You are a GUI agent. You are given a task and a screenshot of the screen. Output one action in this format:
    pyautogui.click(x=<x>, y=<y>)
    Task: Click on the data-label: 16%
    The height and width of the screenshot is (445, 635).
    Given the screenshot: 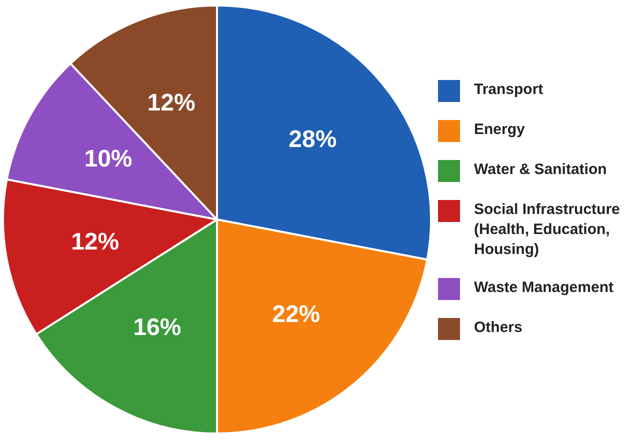 What is the action you would take?
    pyautogui.click(x=157, y=327)
    